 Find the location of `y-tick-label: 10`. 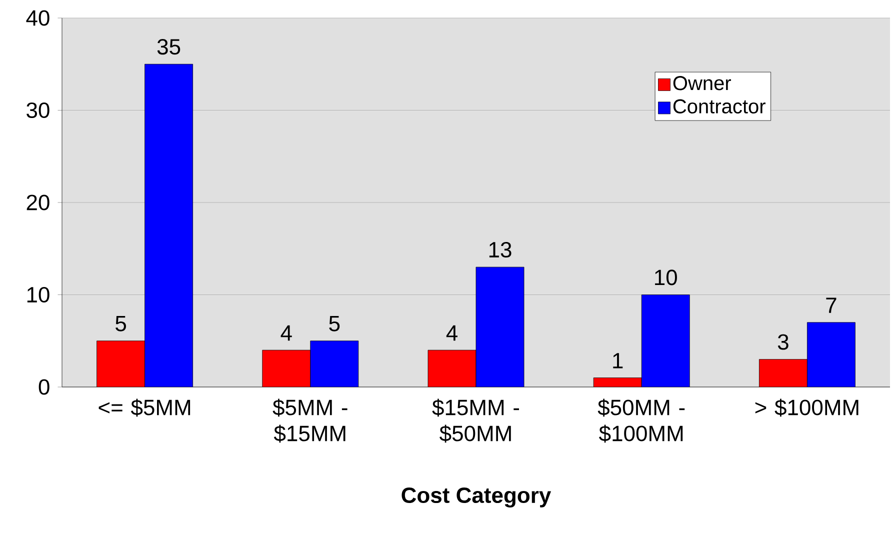

y-tick-label: 10 is located at coordinates (38, 294).